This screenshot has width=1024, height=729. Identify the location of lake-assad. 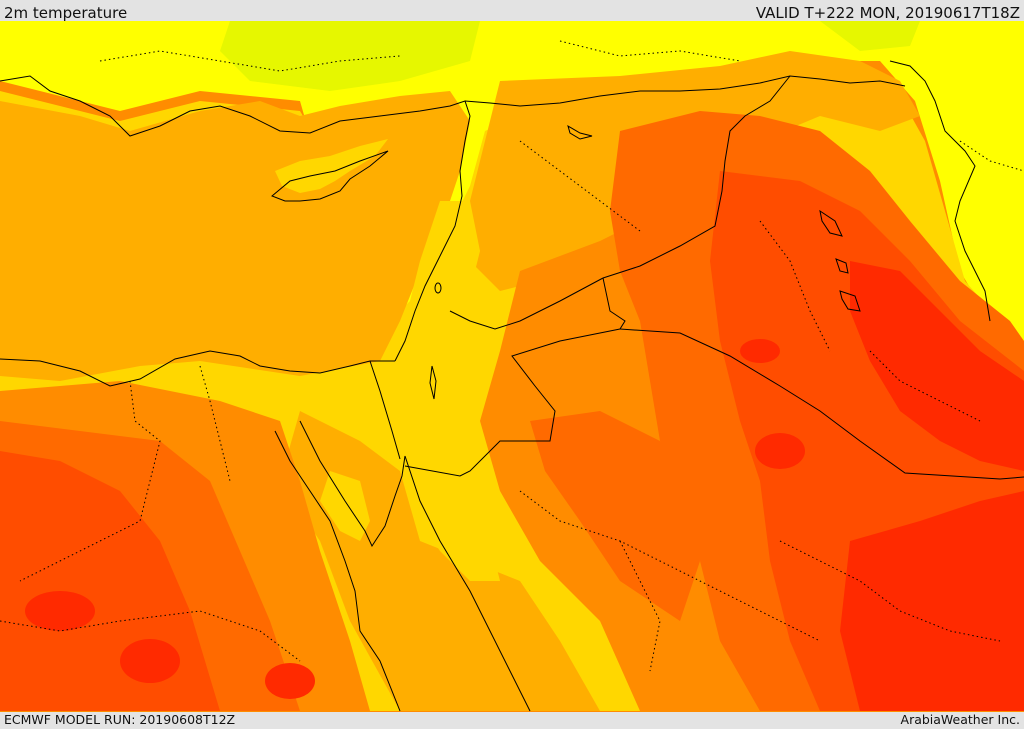
(580, 132).